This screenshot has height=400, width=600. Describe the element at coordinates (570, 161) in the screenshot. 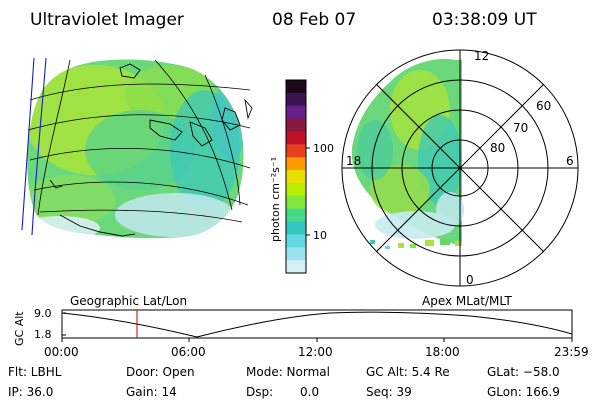

I see `polar-mlt-6: 6` at that location.